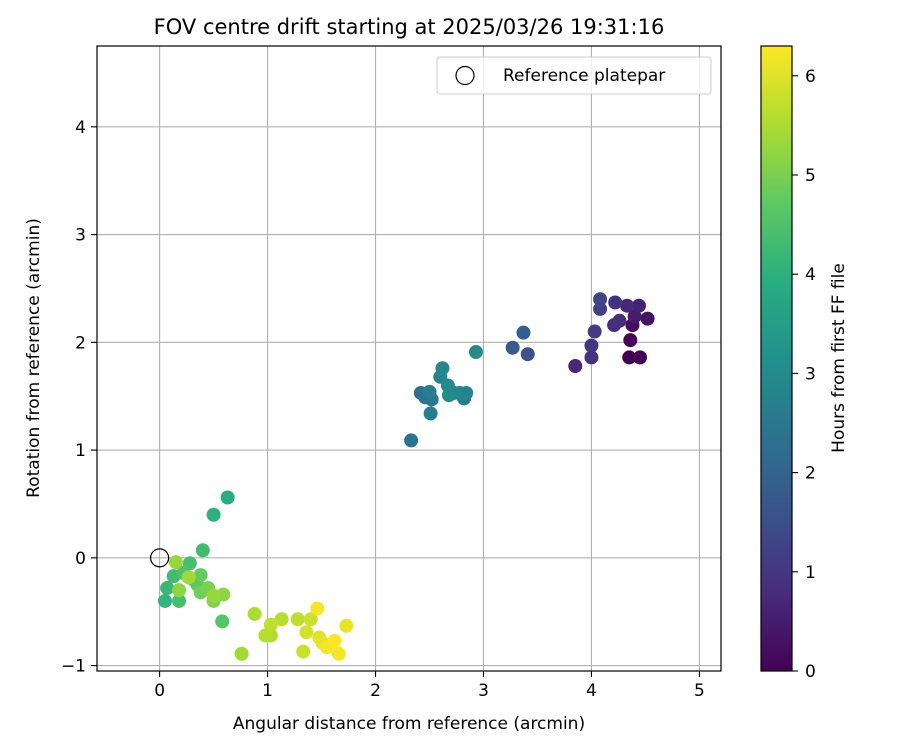 The height and width of the screenshot is (750, 900). Describe the element at coordinates (483, 691) in the screenshot. I see `x-tick-label: 3` at that location.